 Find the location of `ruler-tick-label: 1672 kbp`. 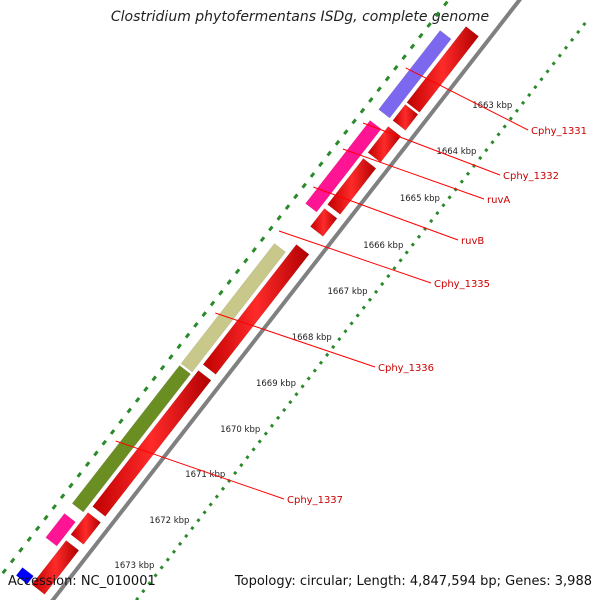

ruler-tick-label: 1672 kbp is located at coordinates (169, 521).